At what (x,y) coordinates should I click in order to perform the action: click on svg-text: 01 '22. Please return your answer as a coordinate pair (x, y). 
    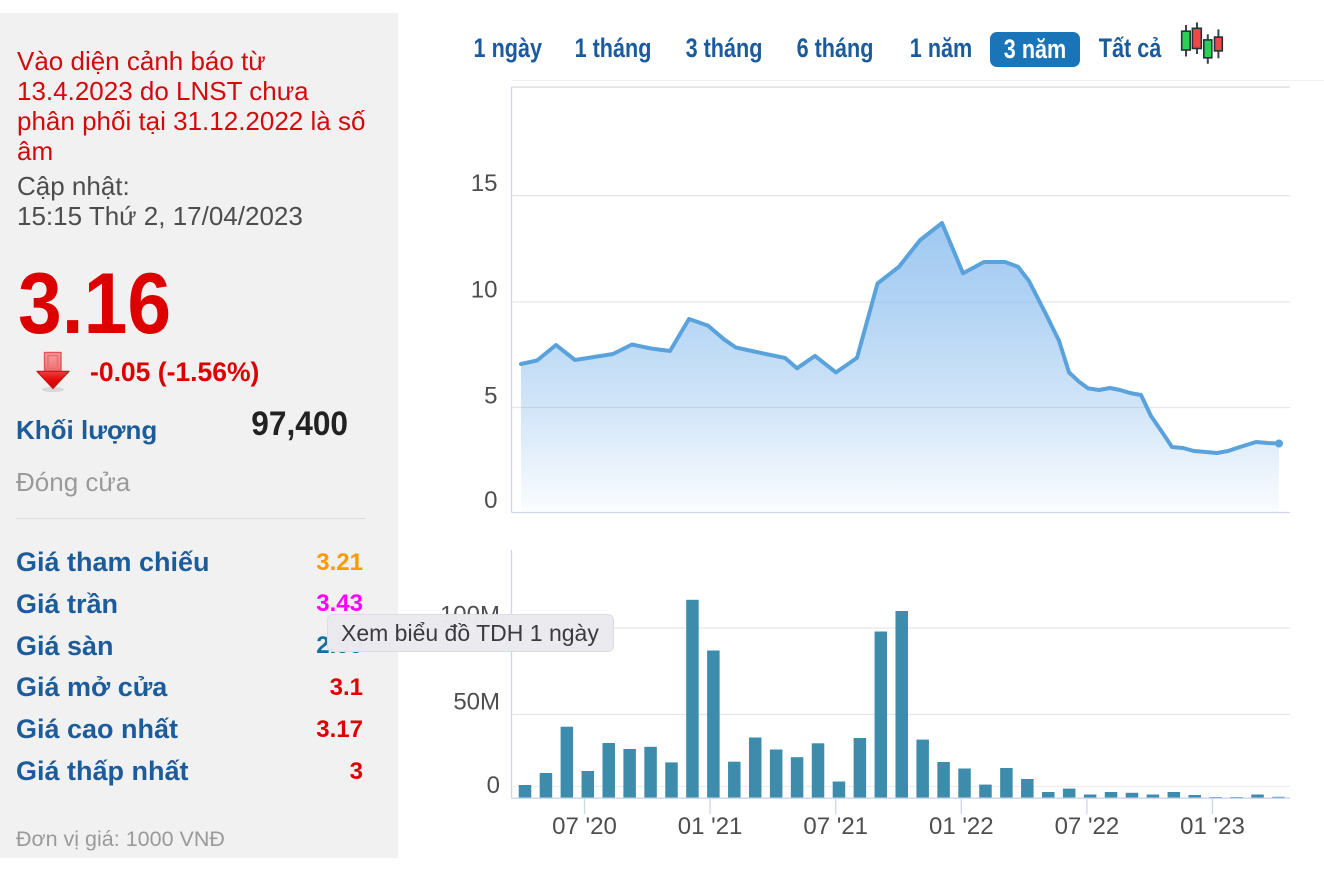
    Looking at the image, I should click on (961, 826).